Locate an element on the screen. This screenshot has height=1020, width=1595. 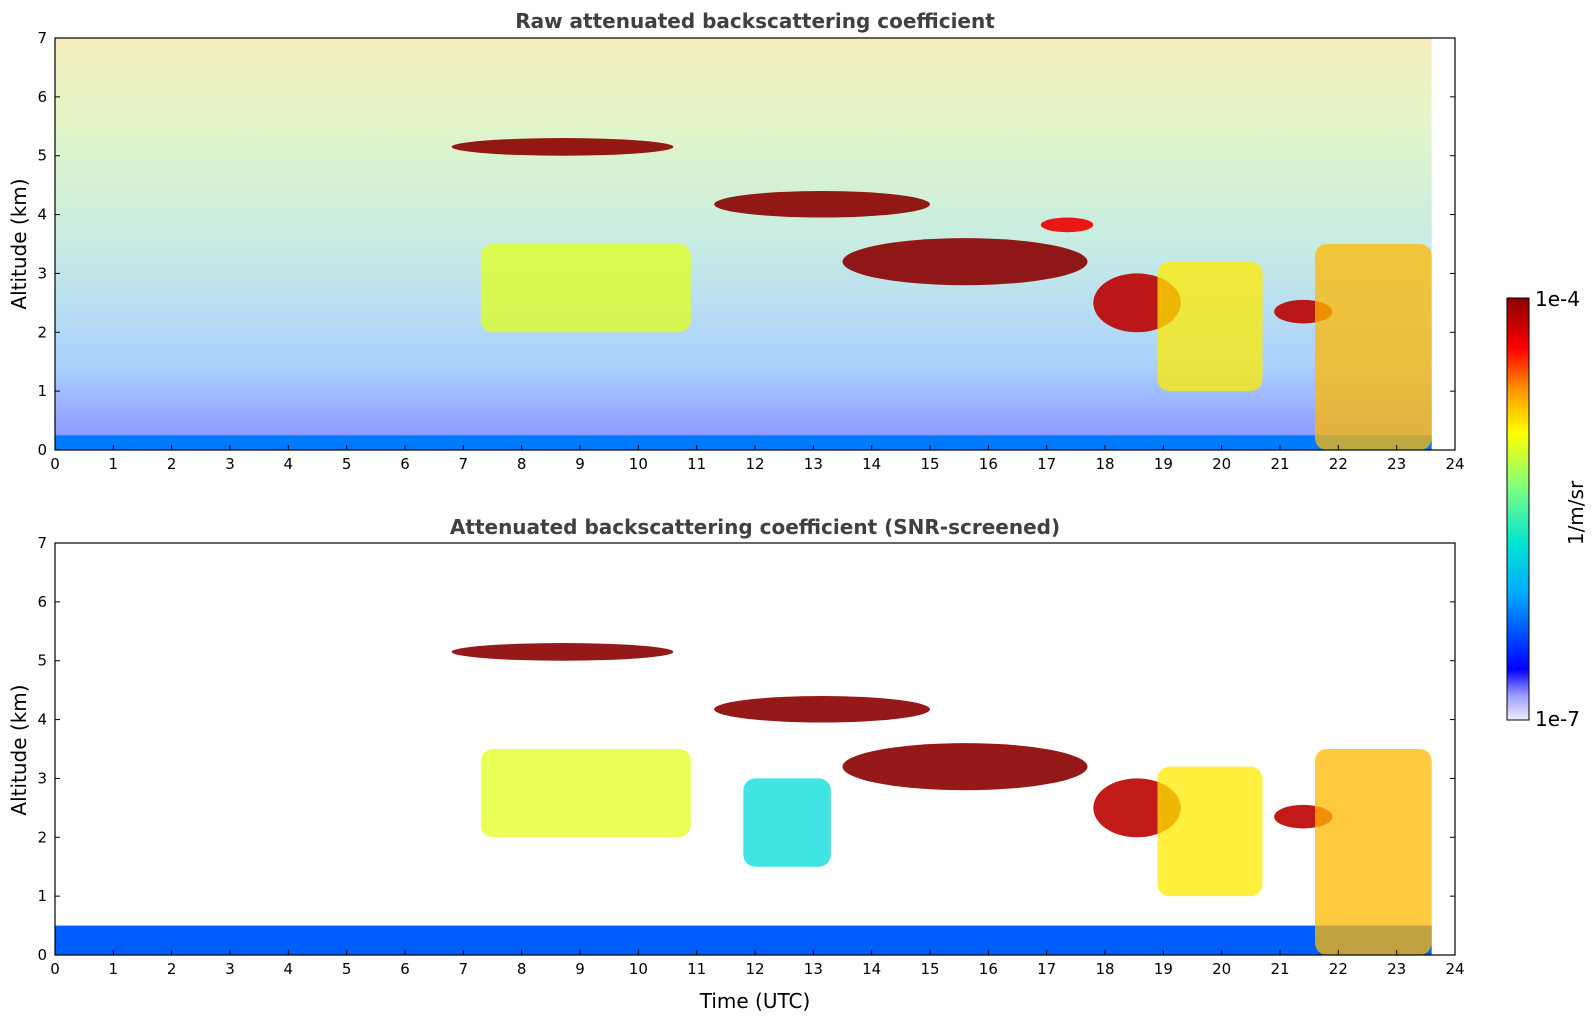
panel-raw-x-ticks: 0 1 2 3 4 5 6 7 8 9 10 11 12 13 14 15 16 17 18 19 20 21 22 23 24 is located at coordinates (757, 459).